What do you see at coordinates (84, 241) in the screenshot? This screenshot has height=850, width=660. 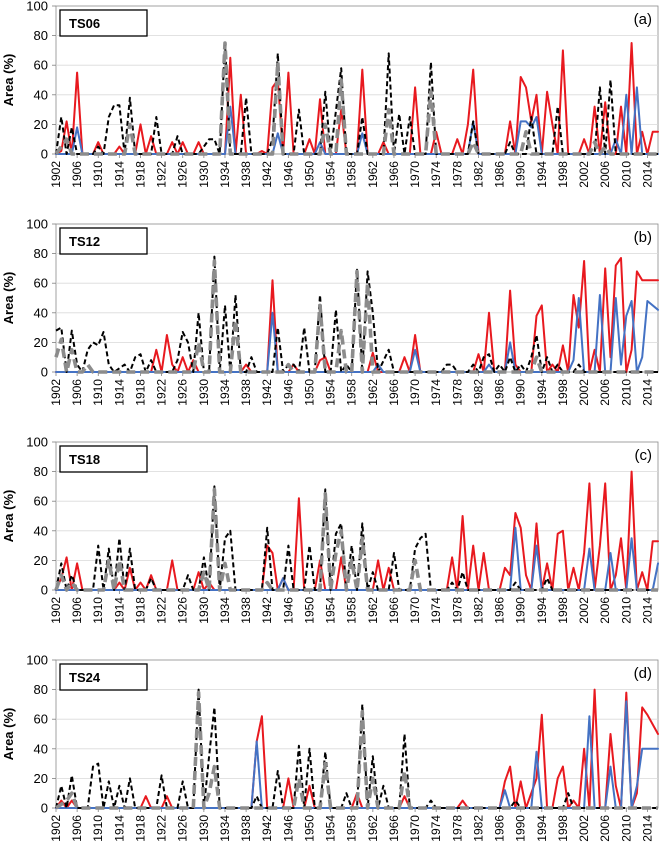 I see `chart-title: TS12` at bounding box center [84, 241].